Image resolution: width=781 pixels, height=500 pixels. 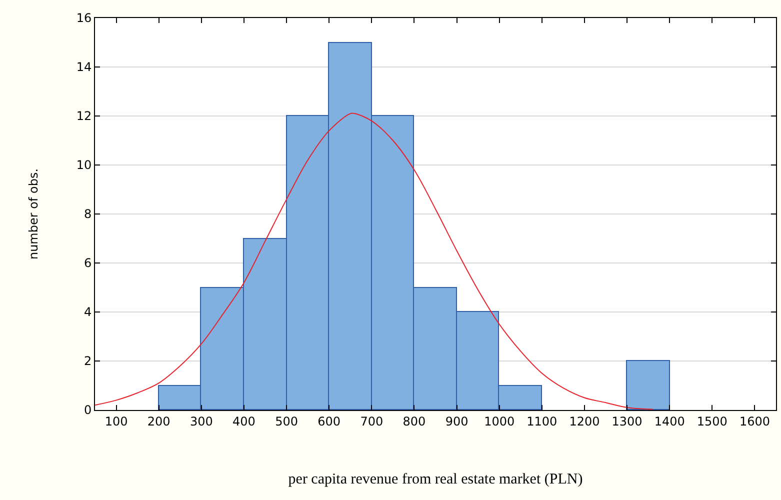 What do you see at coordinates (542, 421) in the screenshot?
I see `x-tick-label: 1100` at bounding box center [542, 421].